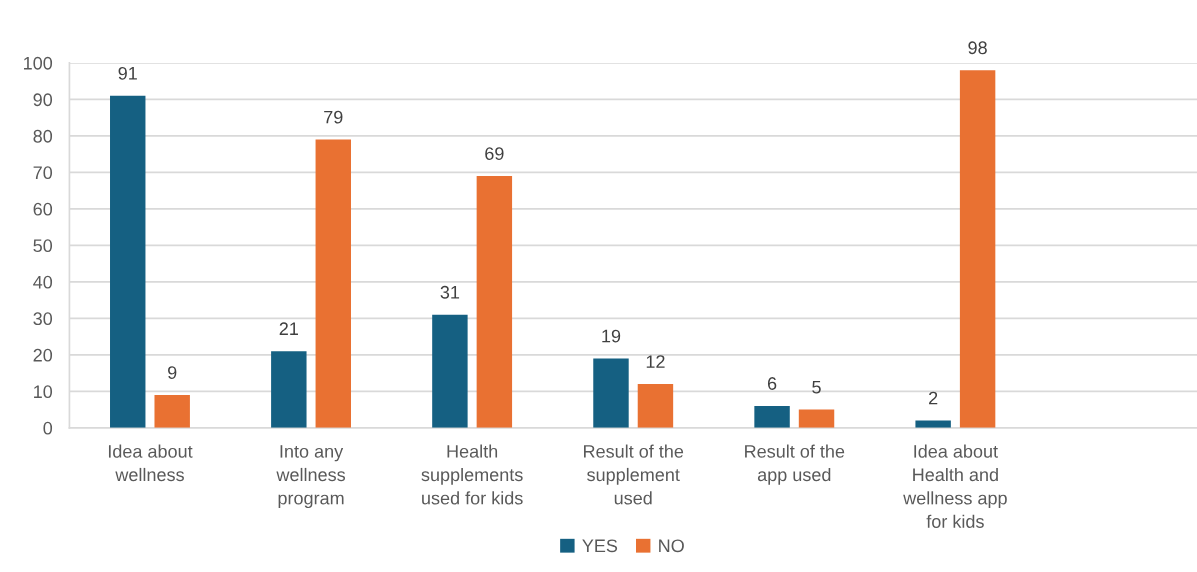 The height and width of the screenshot is (572, 1197). I want to click on data-label: 6, so click(772, 383).